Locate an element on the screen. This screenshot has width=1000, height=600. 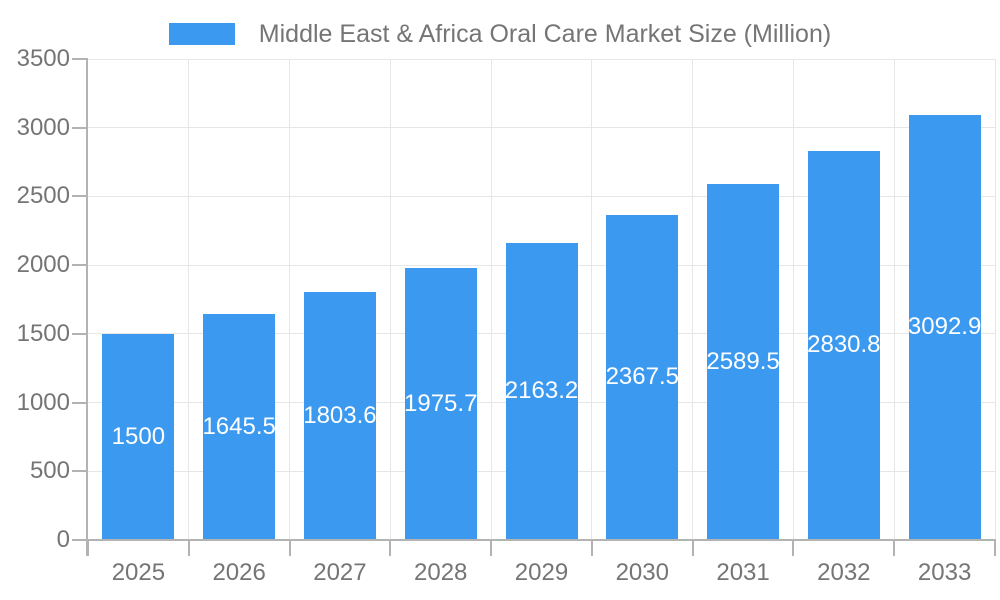
bar-2029: 2163.2 is located at coordinates (541, 391).